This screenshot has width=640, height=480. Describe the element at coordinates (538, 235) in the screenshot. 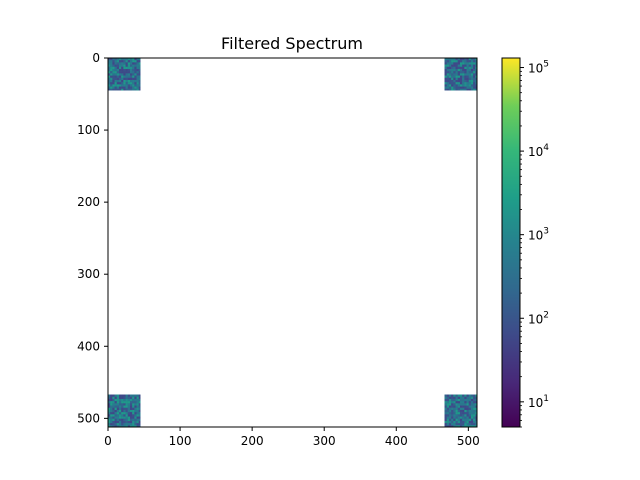

I see `colorbar-tick-label: 103` at that location.